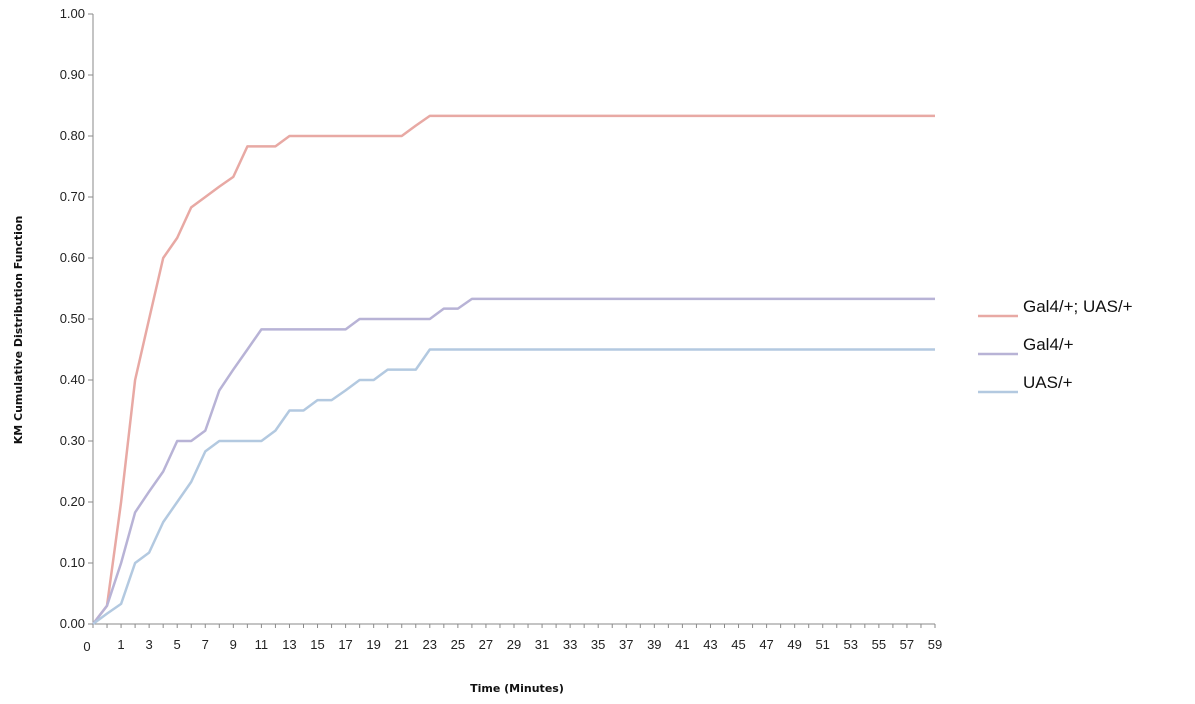 This screenshot has width=1195, height=704. I want to click on x-tick-label: 57, so click(907, 644).